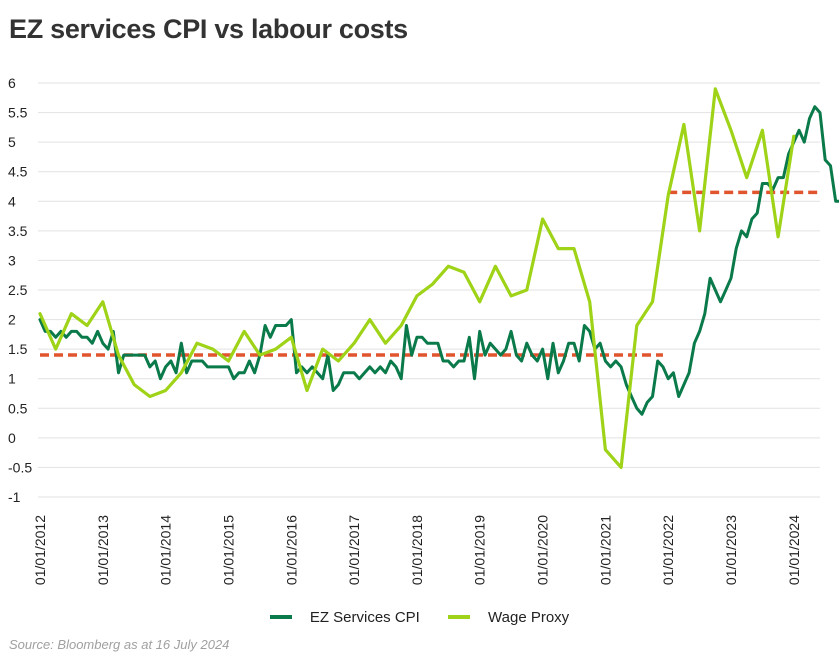 This screenshot has height=663, width=839. What do you see at coordinates (103, 550) in the screenshot?
I see `x-tick-label: 01/01/2013` at bounding box center [103, 550].